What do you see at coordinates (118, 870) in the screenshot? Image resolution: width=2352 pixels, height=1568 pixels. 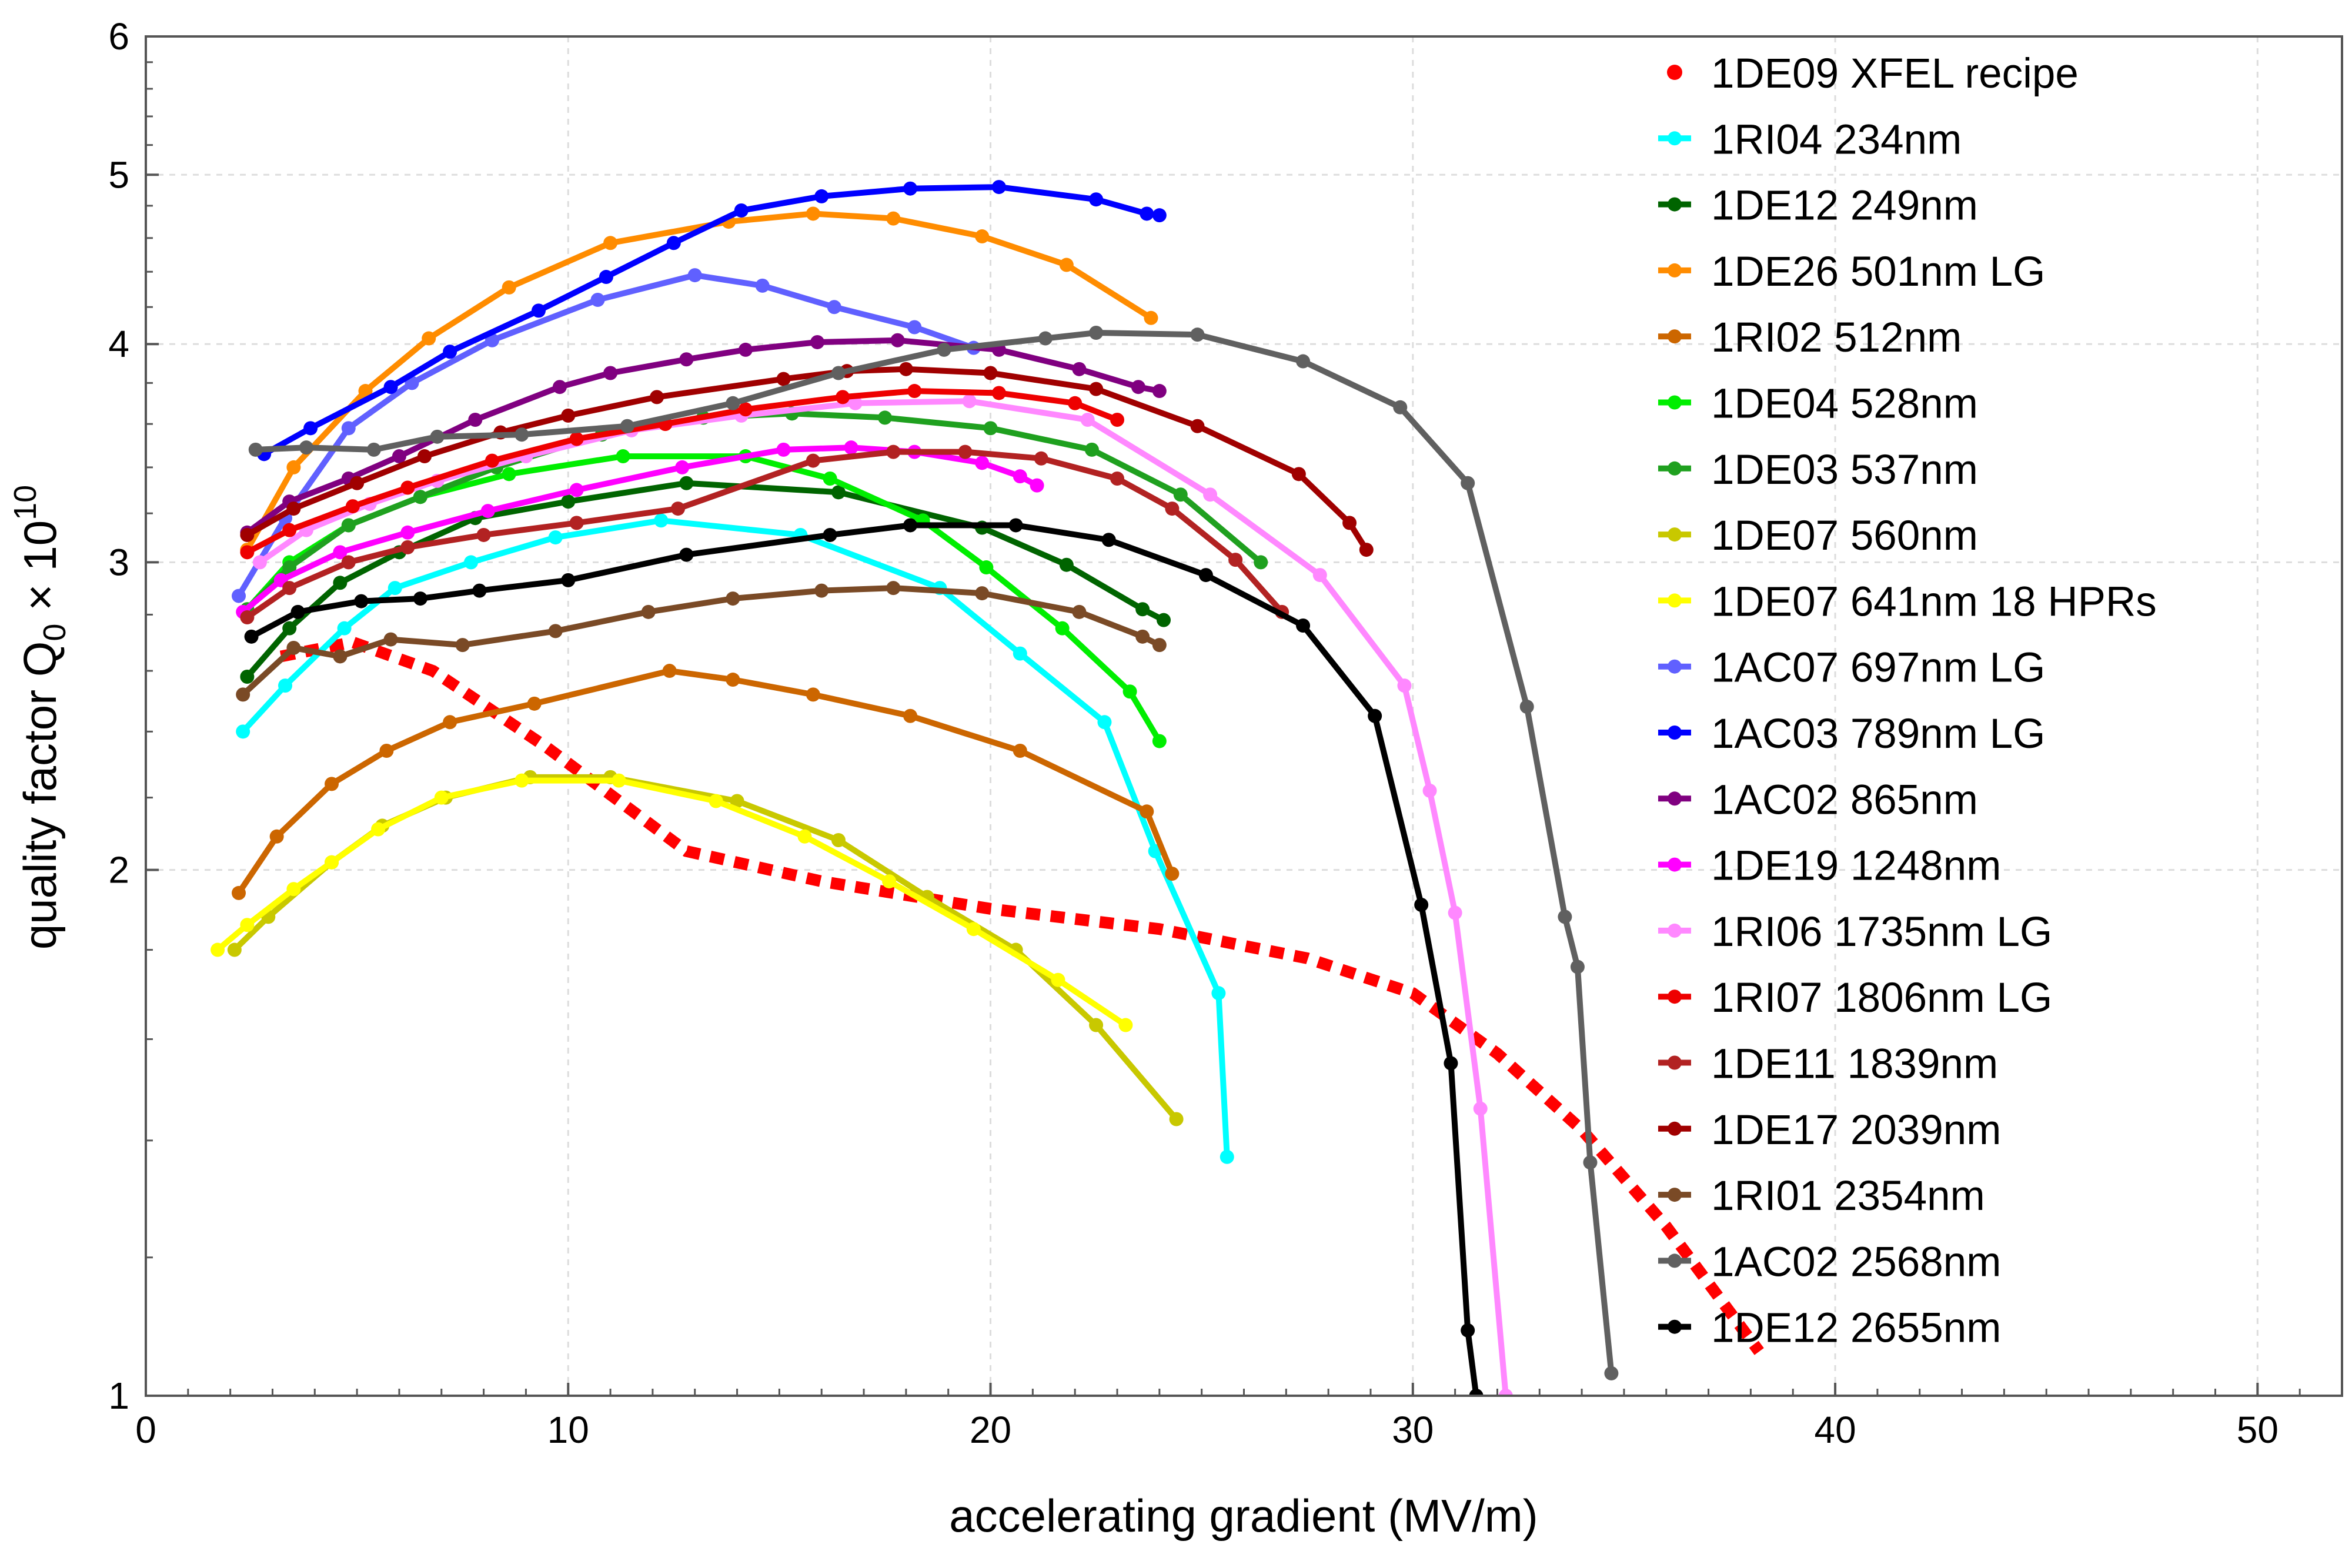 I see `y-tick-label: 2` at bounding box center [118, 870].